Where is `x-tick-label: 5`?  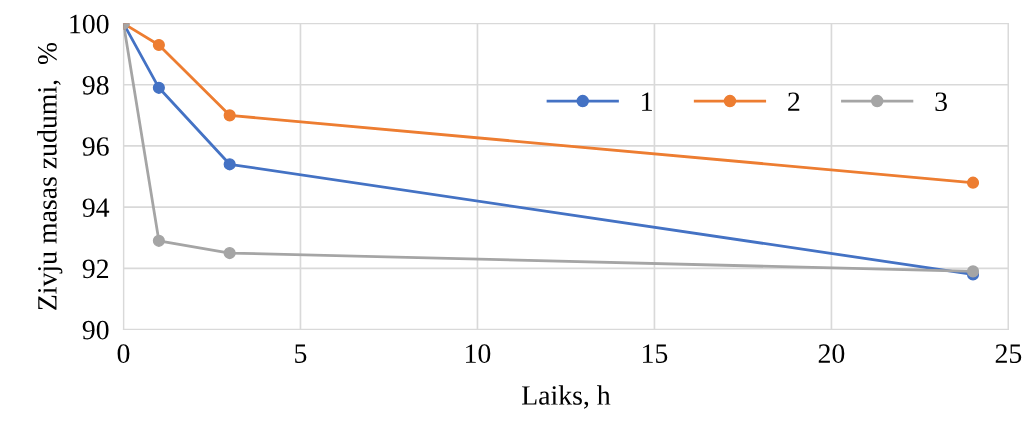 x-tick-label: 5 is located at coordinates (301, 353).